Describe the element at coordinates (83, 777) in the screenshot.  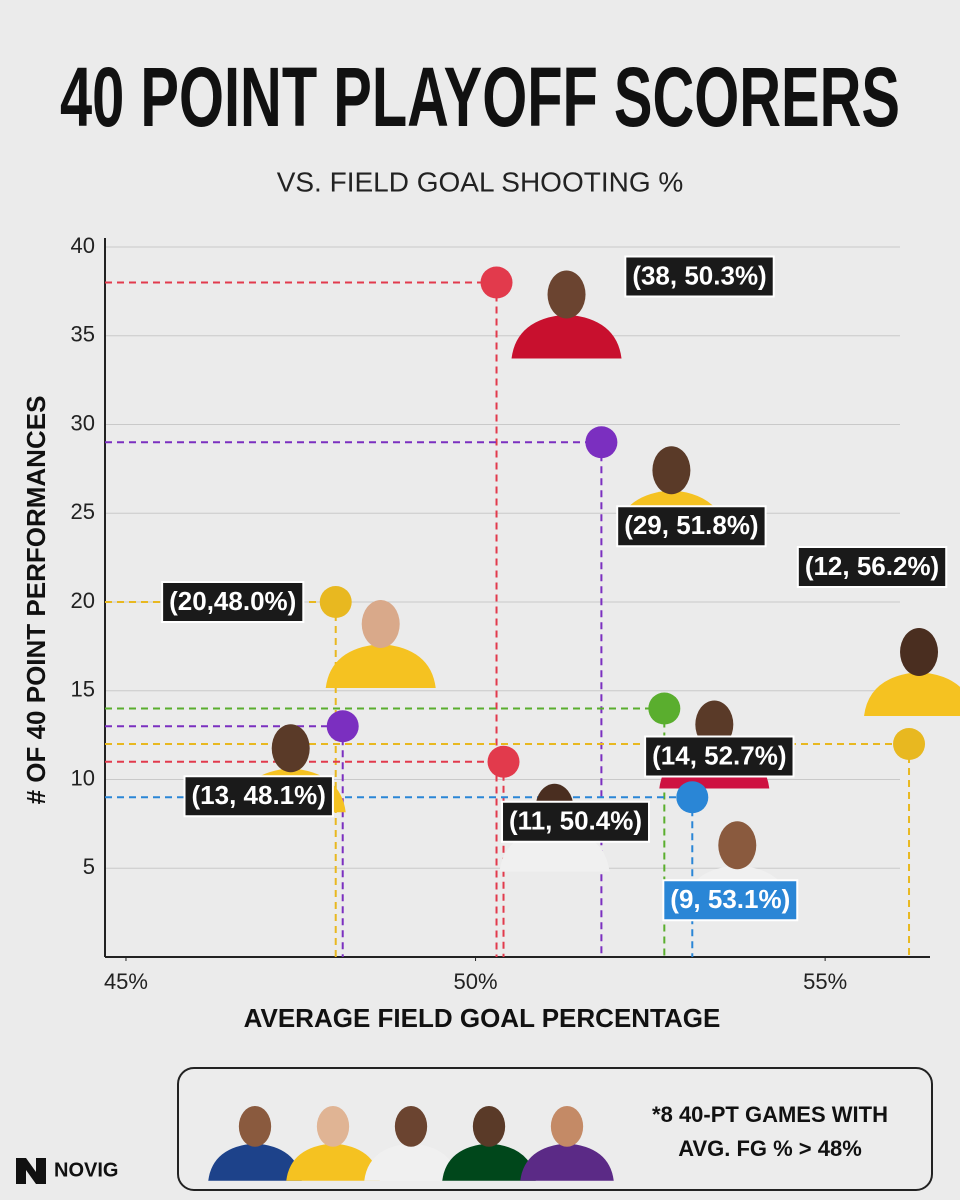
I see `y-tick-label: 10` at that location.